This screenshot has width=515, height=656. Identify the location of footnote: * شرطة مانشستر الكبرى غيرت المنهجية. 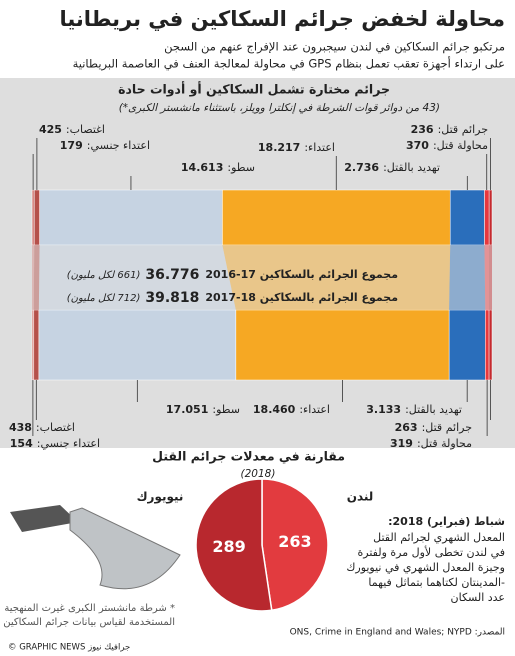
(89, 608).